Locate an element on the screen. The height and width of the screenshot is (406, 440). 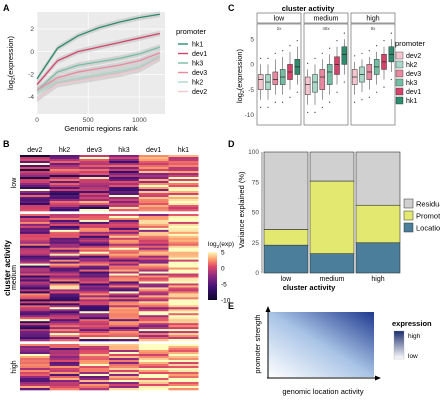
panel-b-column-dev1: dev1 is located at coordinates (153, 150).